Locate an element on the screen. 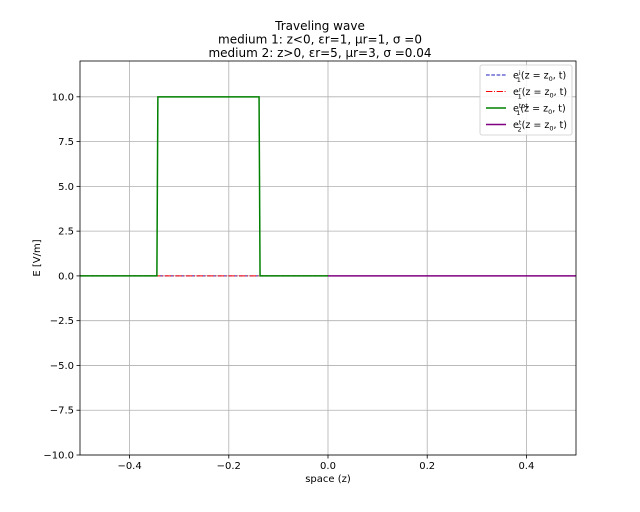 Image resolution: width=640 pixels, height=512 pixels. x-tick-label: 0.0 is located at coordinates (328, 466).